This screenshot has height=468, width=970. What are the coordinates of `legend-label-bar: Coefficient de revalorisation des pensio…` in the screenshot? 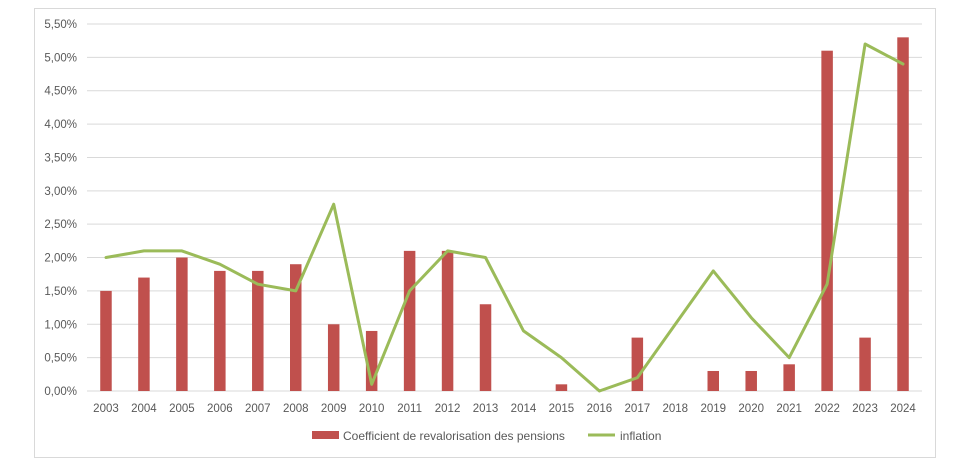 It's located at (454, 436).